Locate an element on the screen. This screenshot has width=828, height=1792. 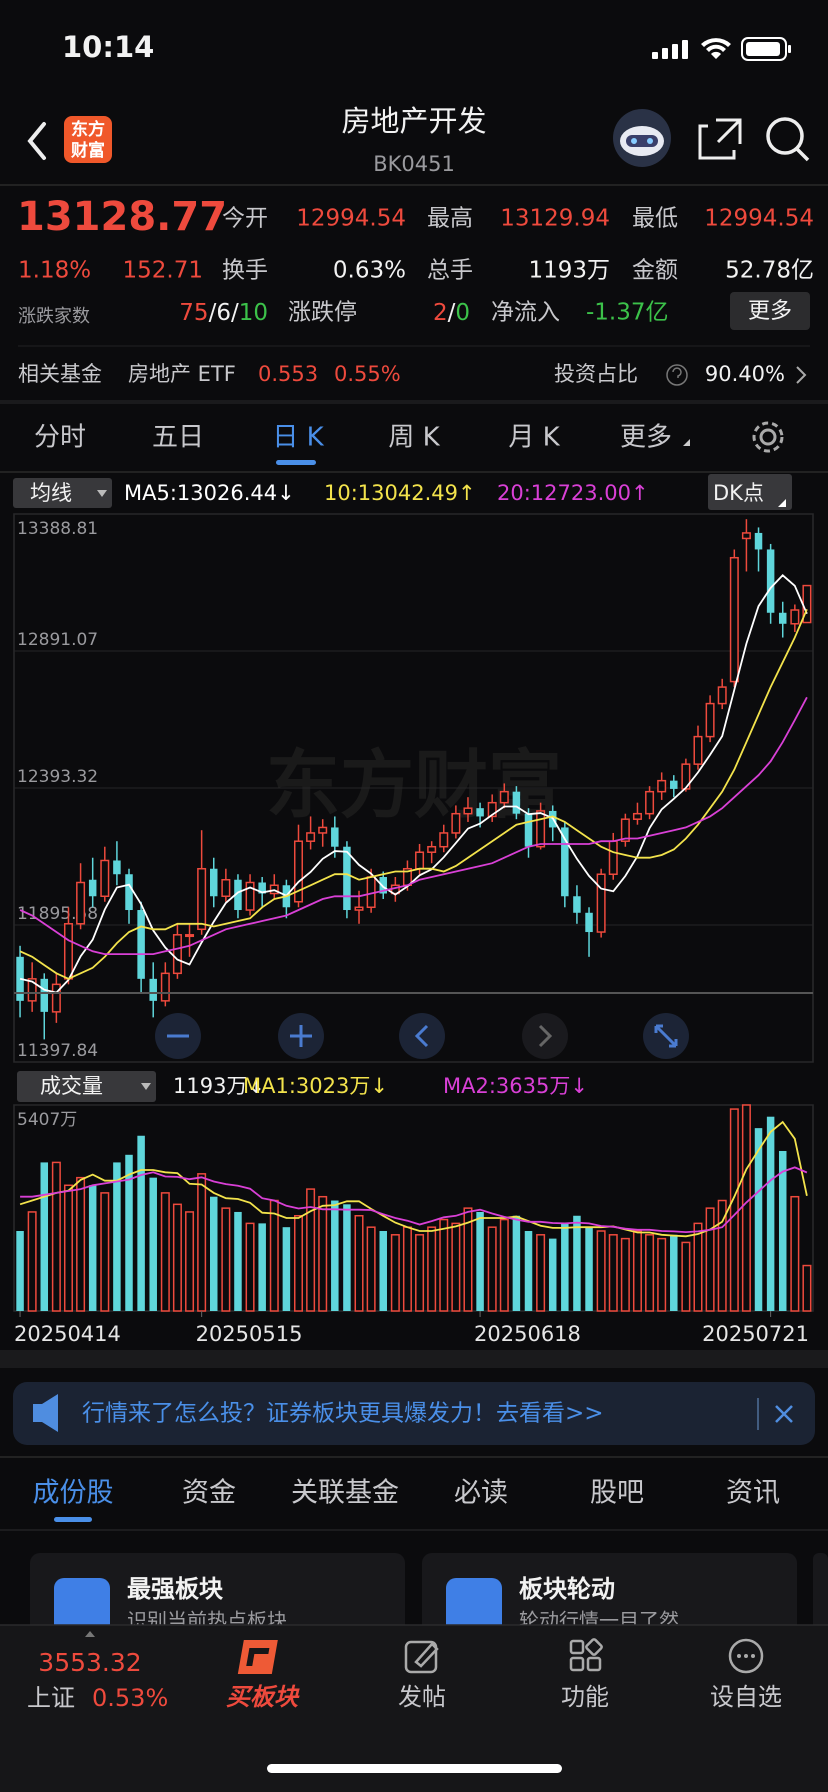
more-label: 更多 is located at coordinates (770, 311).